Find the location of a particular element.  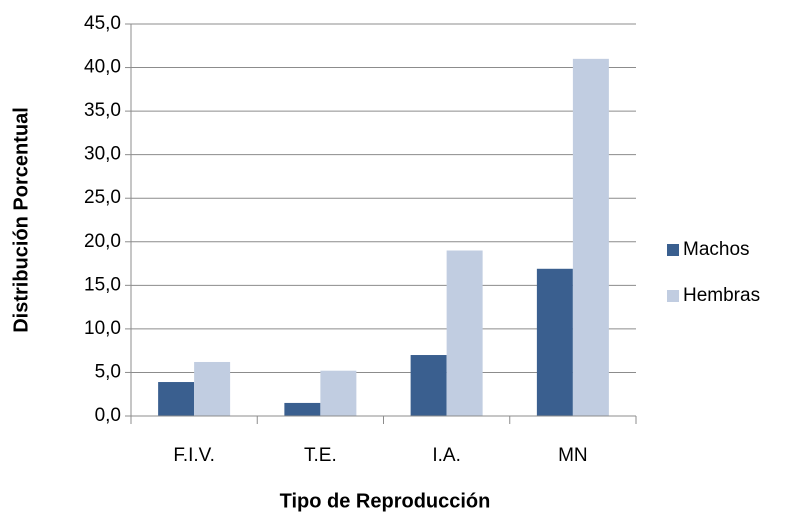

x-tick-label: T.E. is located at coordinates (320, 455).